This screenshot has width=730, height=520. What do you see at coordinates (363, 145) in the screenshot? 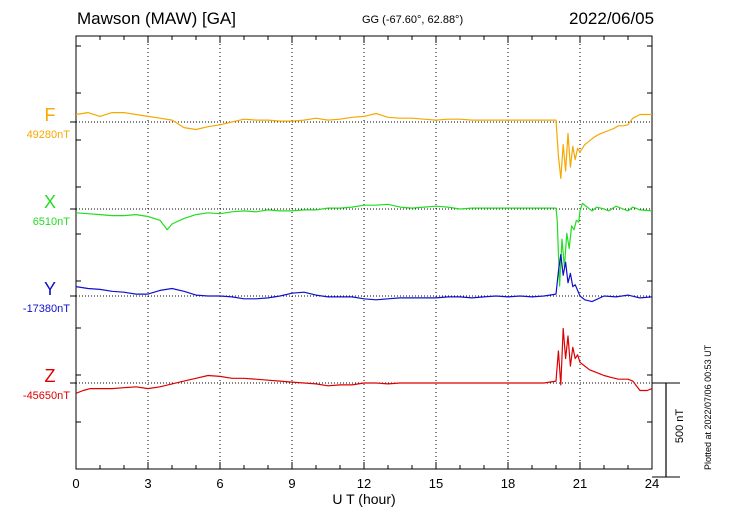
I see `series-line-f` at bounding box center [363, 145].